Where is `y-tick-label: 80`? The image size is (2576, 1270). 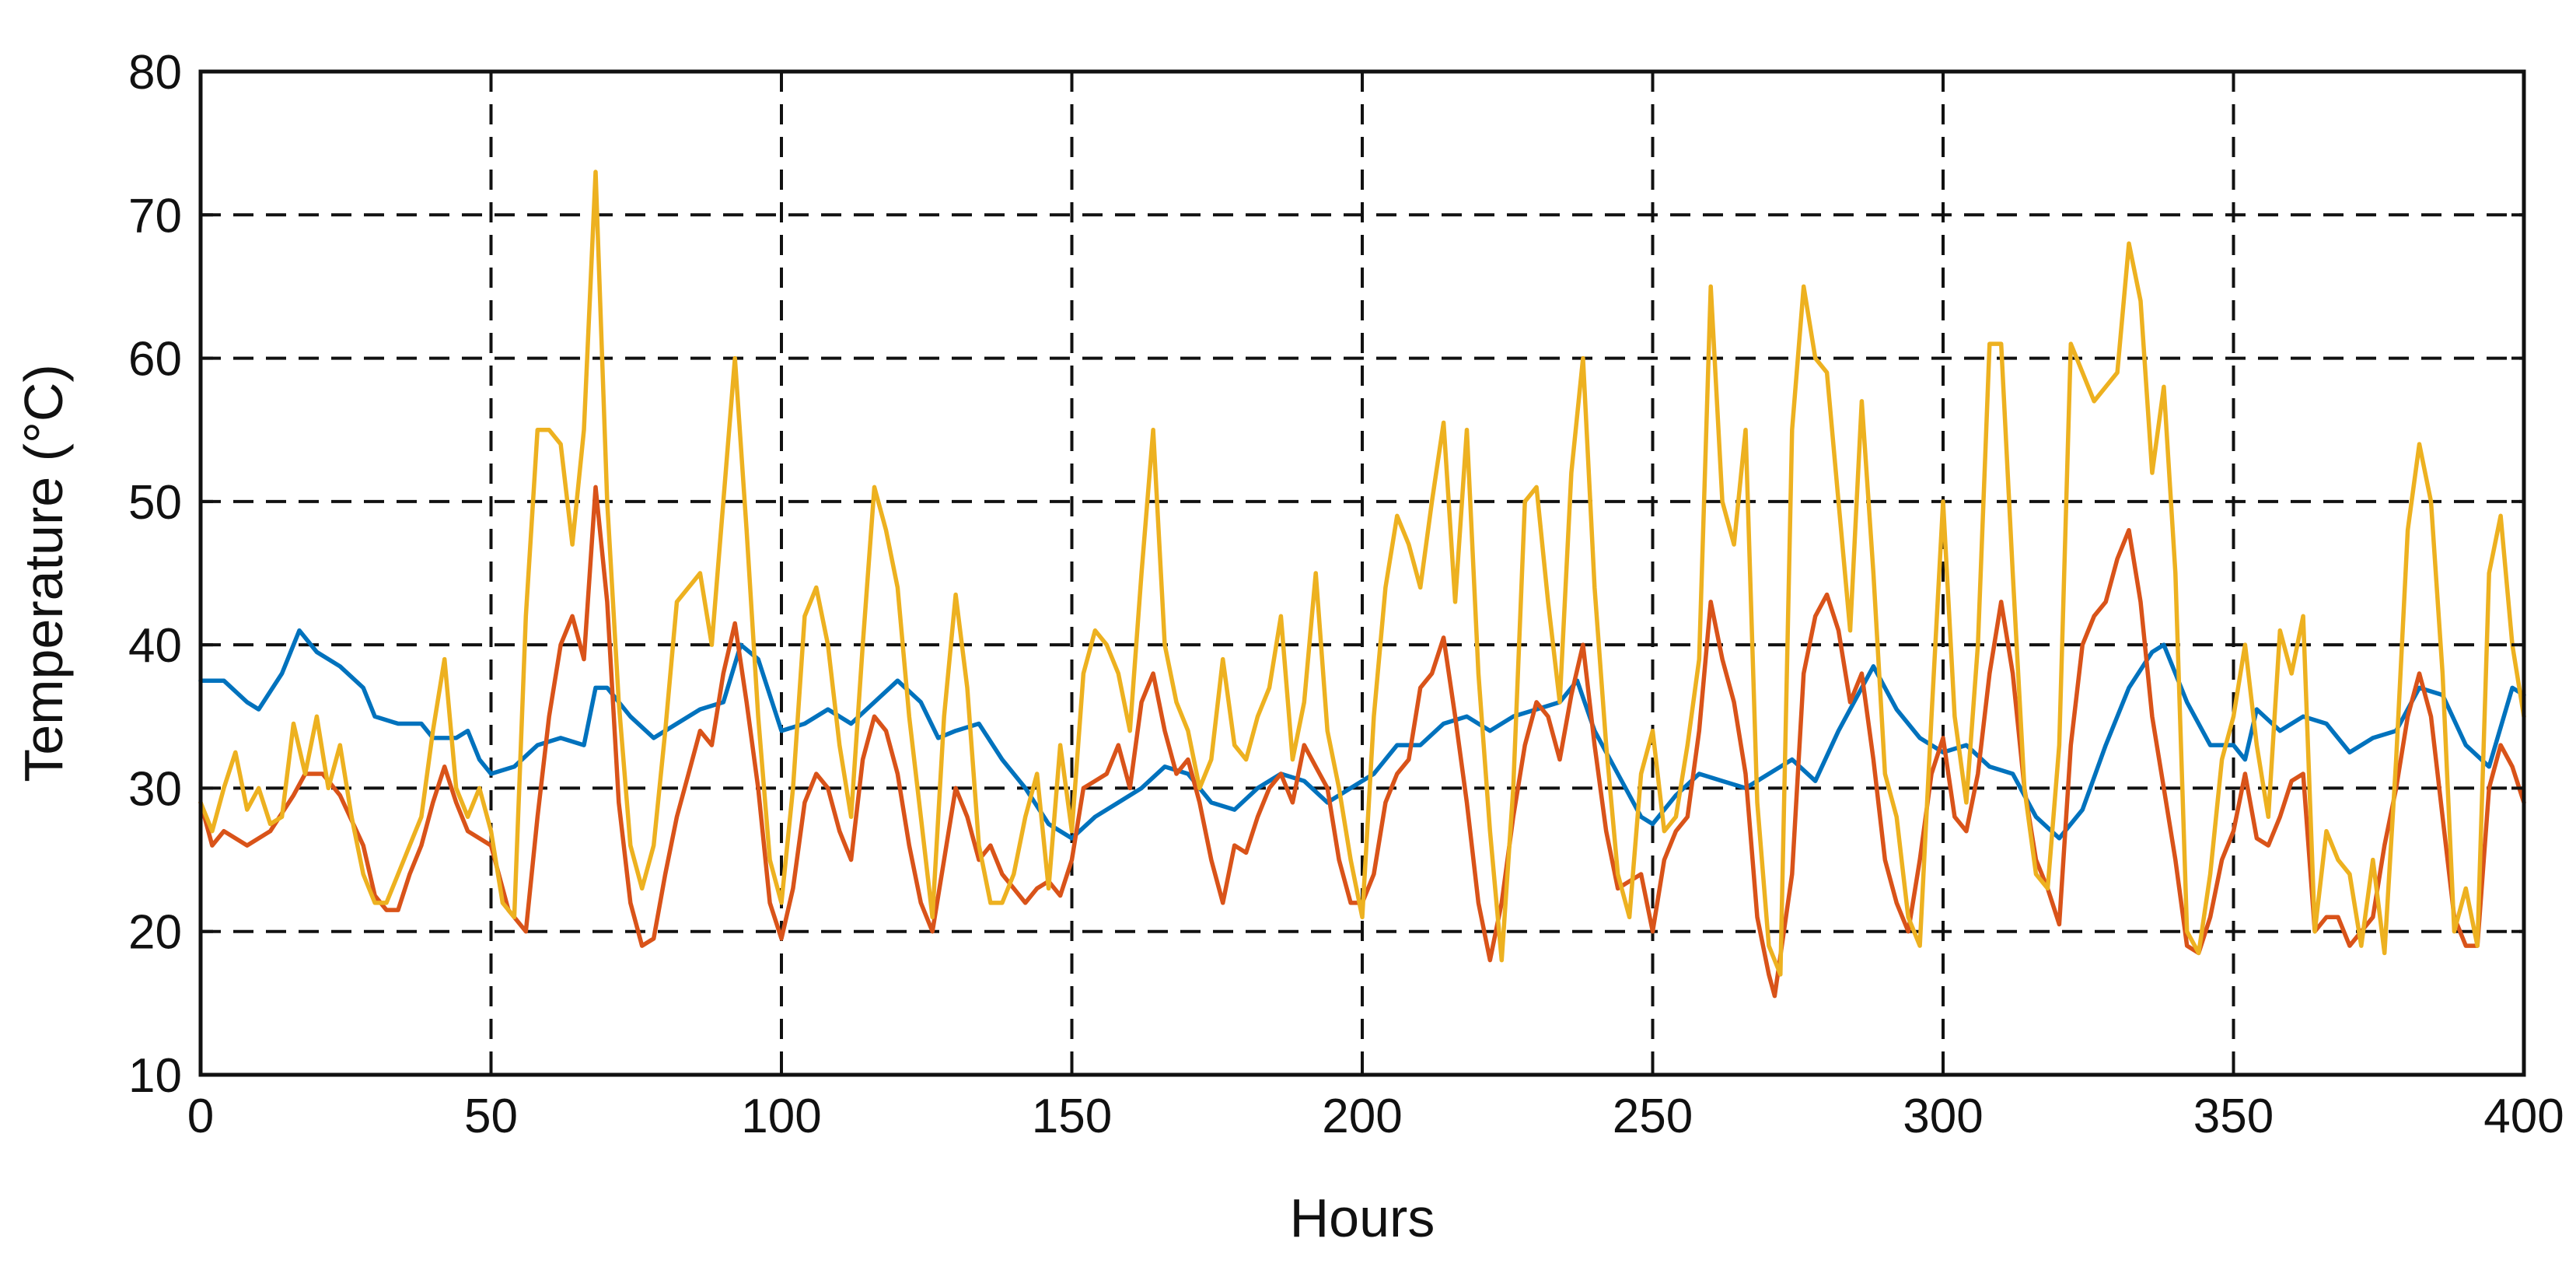
y-tick-label: 80 is located at coordinates (155, 73).